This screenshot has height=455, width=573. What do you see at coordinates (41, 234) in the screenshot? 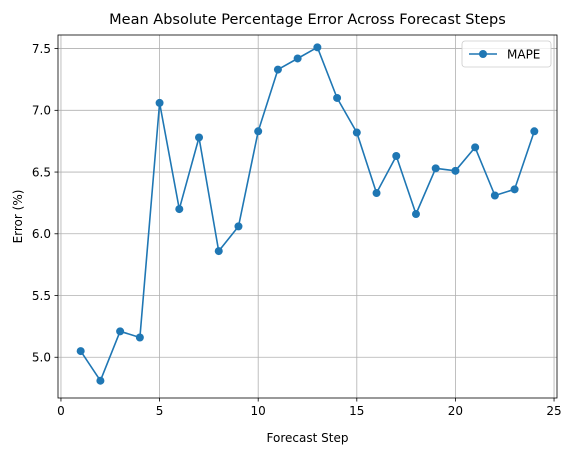
I see `y-tick-label: 6.0` at bounding box center [41, 234].